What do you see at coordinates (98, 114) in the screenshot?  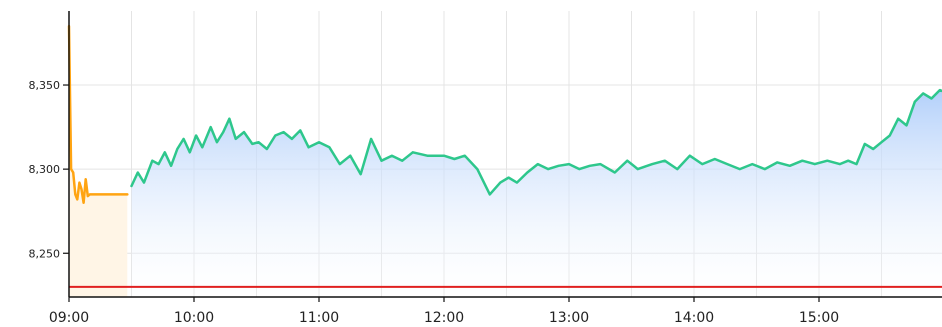 I see `pre-open-line` at bounding box center [98, 114].